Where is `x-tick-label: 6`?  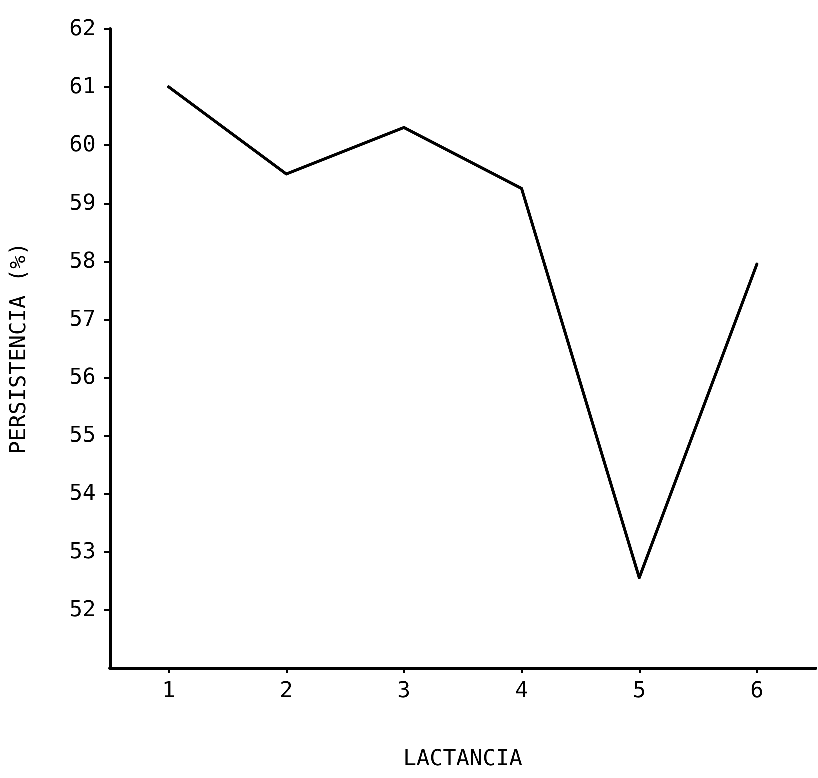 x-tick-label: 6 is located at coordinates (757, 691).